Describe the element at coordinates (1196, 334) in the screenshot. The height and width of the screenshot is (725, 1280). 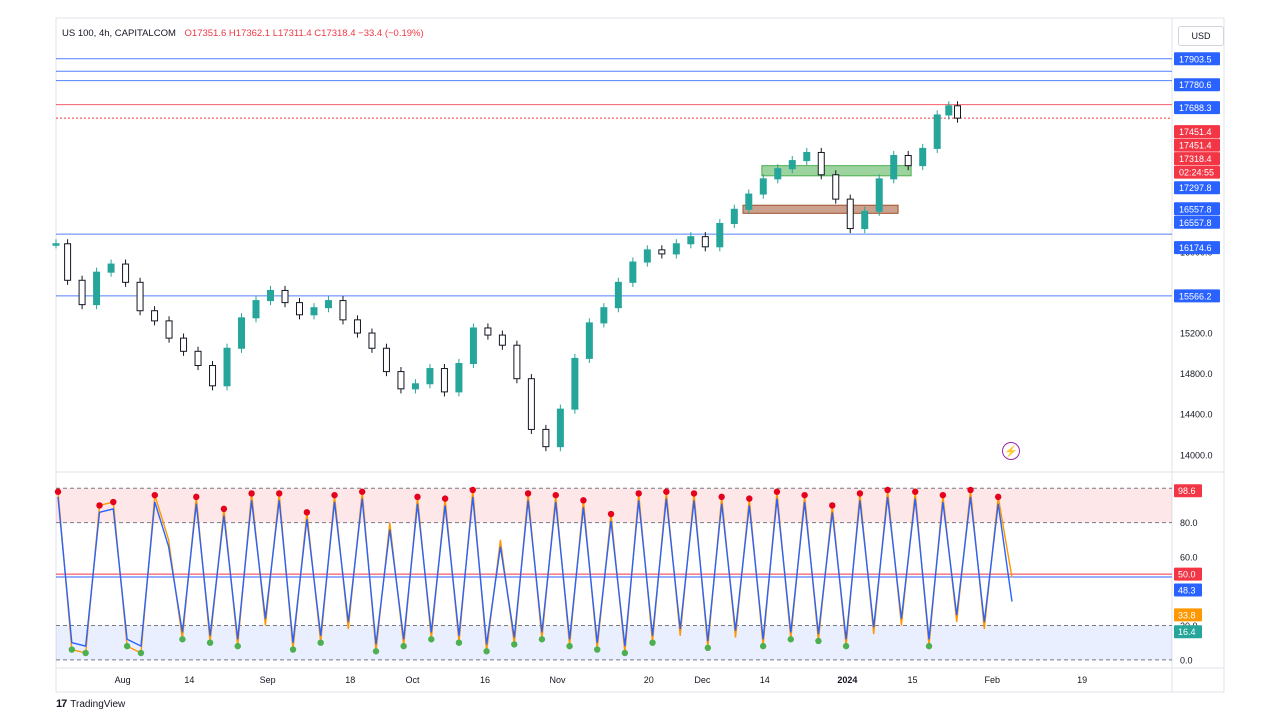
I see `y-tick-label: 15200.0` at that location.